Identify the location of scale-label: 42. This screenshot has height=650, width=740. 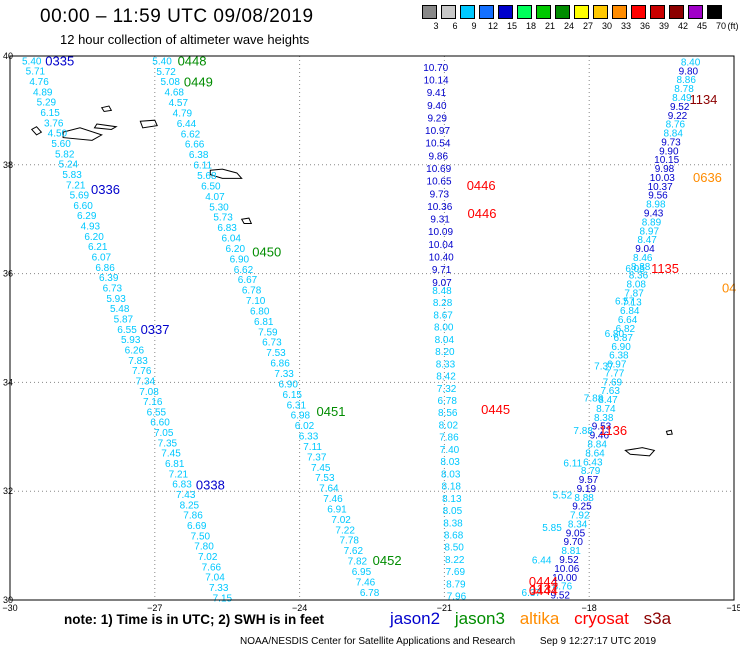
(682, 26).